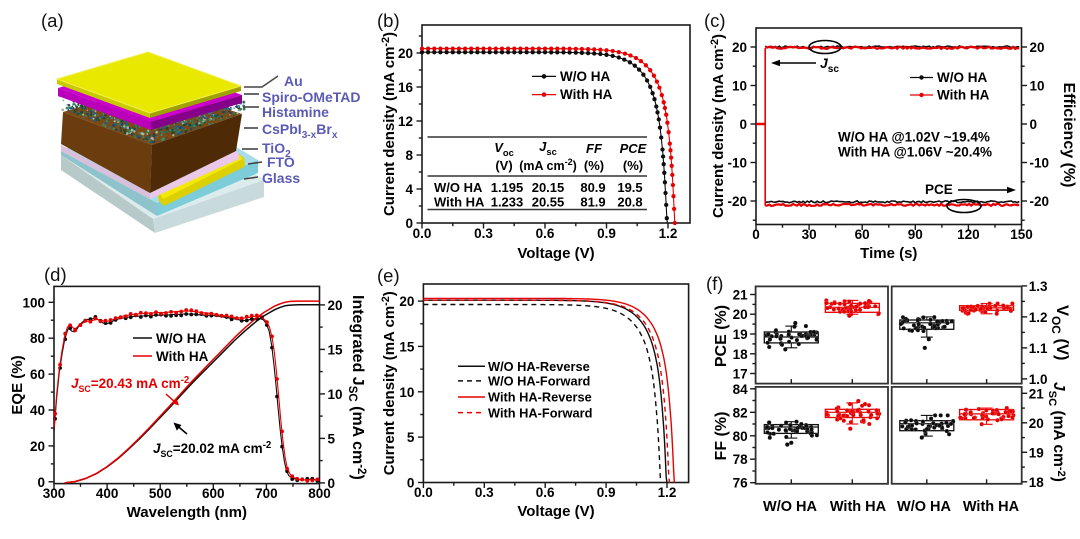  I want to click on svg-text: 12, so click(405, 121).